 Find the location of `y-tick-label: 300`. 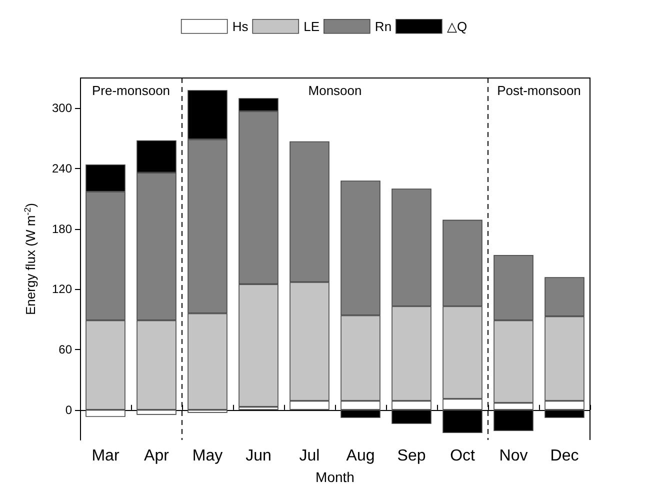

y-tick-label: 300 is located at coordinates (62, 108).